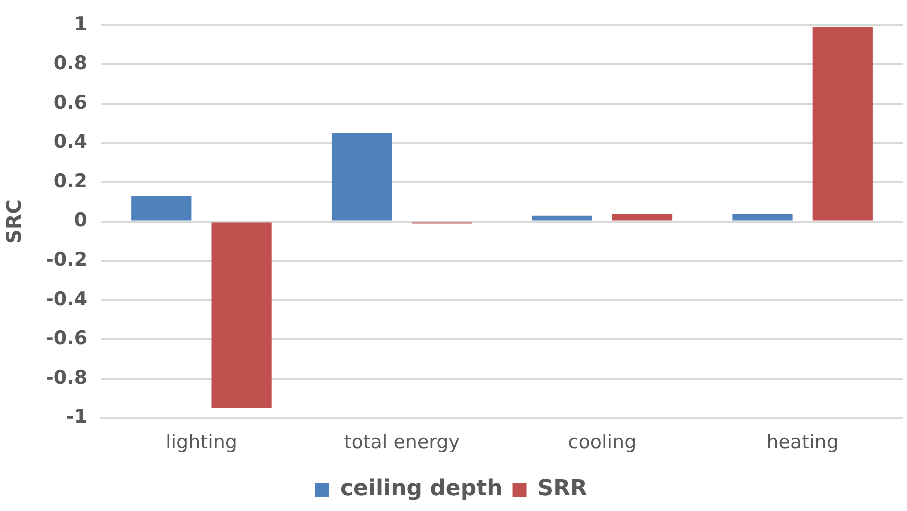  I want to click on x-tick-label: total energy, so click(402, 443).